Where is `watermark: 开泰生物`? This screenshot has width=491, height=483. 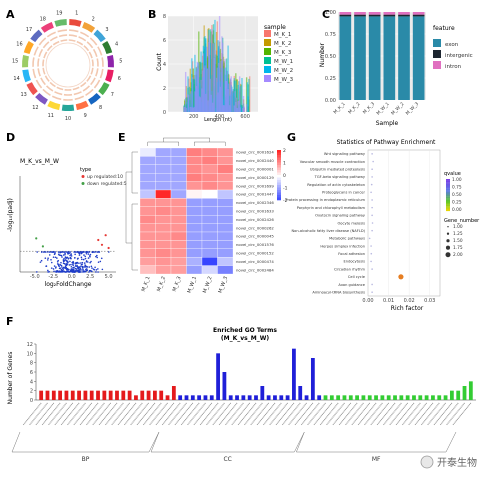 watermark: 开泰生物 is located at coordinates (448, 462).